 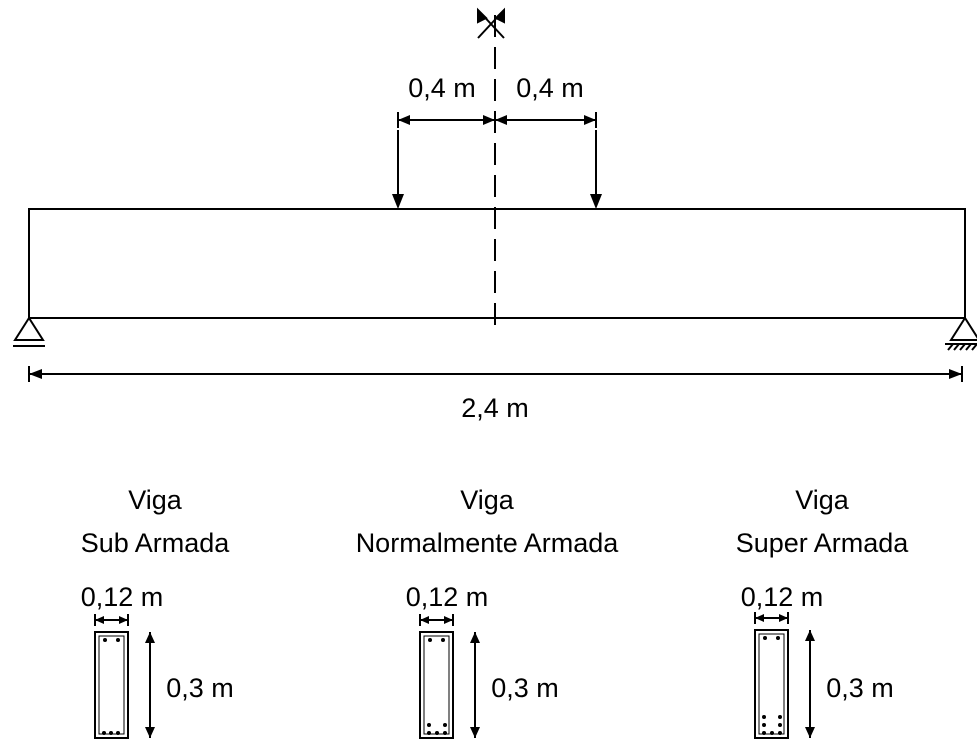 What do you see at coordinates (961, 347) in the screenshot?
I see `support-hatch` at bounding box center [961, 347].